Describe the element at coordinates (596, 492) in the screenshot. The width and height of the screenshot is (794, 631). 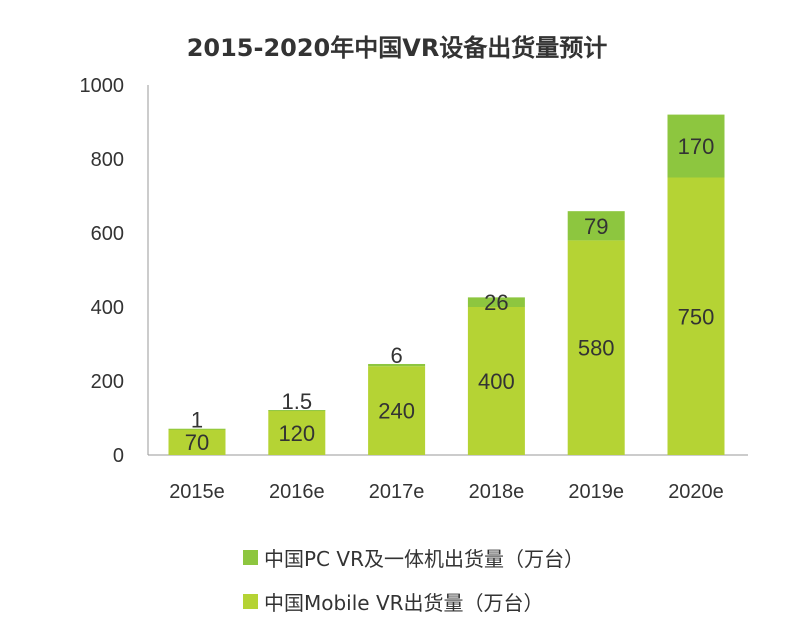
I see `x-tick-label: 2019e` at that location.